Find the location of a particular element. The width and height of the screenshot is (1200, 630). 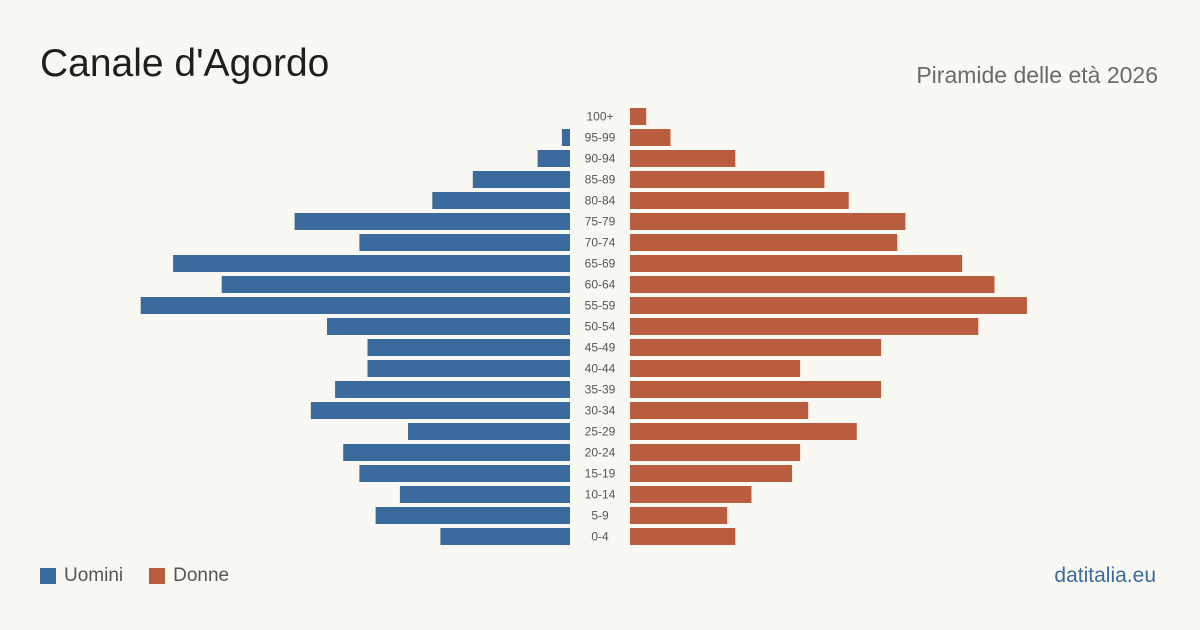

age-label-40-44: 40-44 is located at coordinates (600, 369).